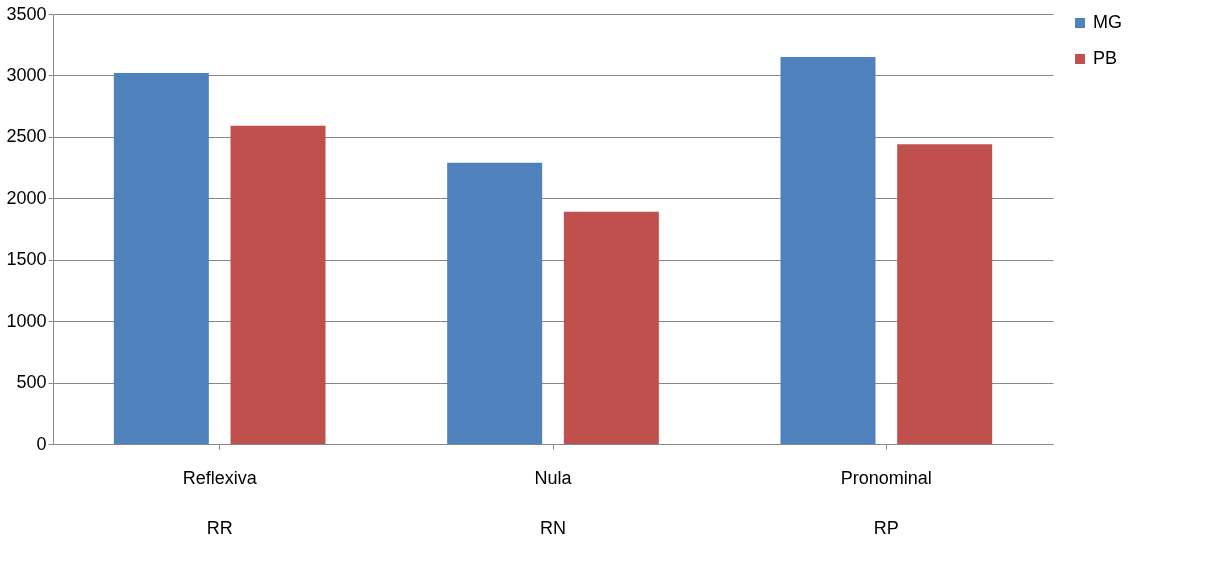 This screenshot has height=581, width=1213. I want to click on y-tick-label: 2500, so click(26, 136).